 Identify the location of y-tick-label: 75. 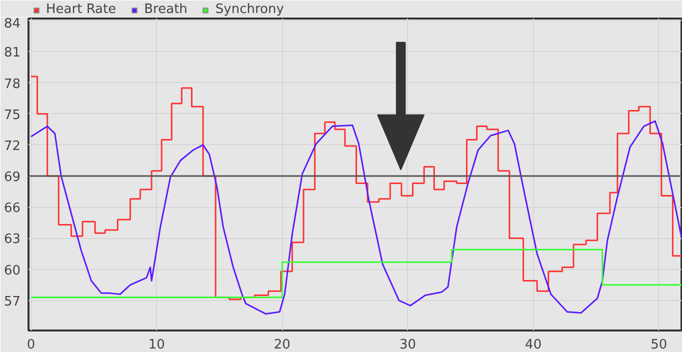
(12, 115).